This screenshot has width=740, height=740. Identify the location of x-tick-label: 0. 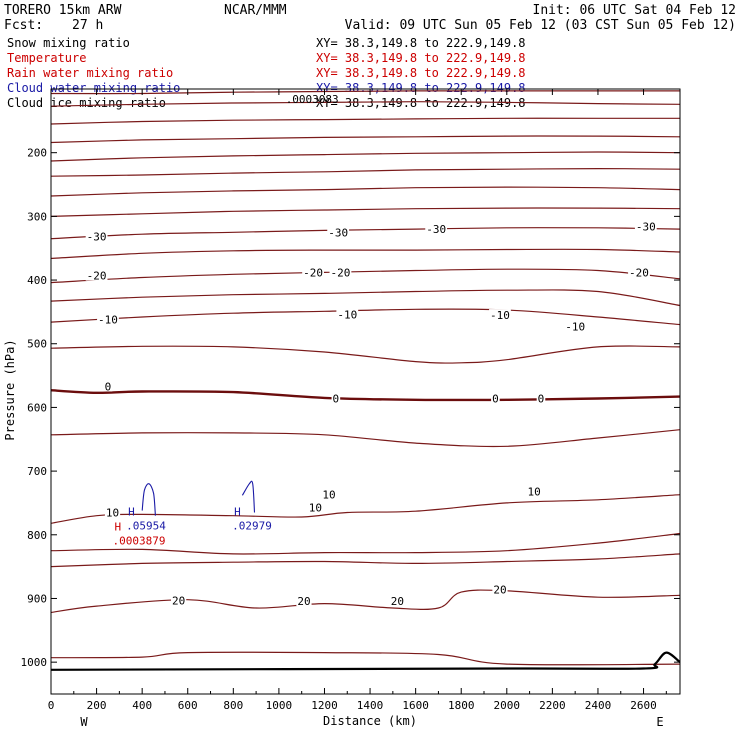
(51, 705).